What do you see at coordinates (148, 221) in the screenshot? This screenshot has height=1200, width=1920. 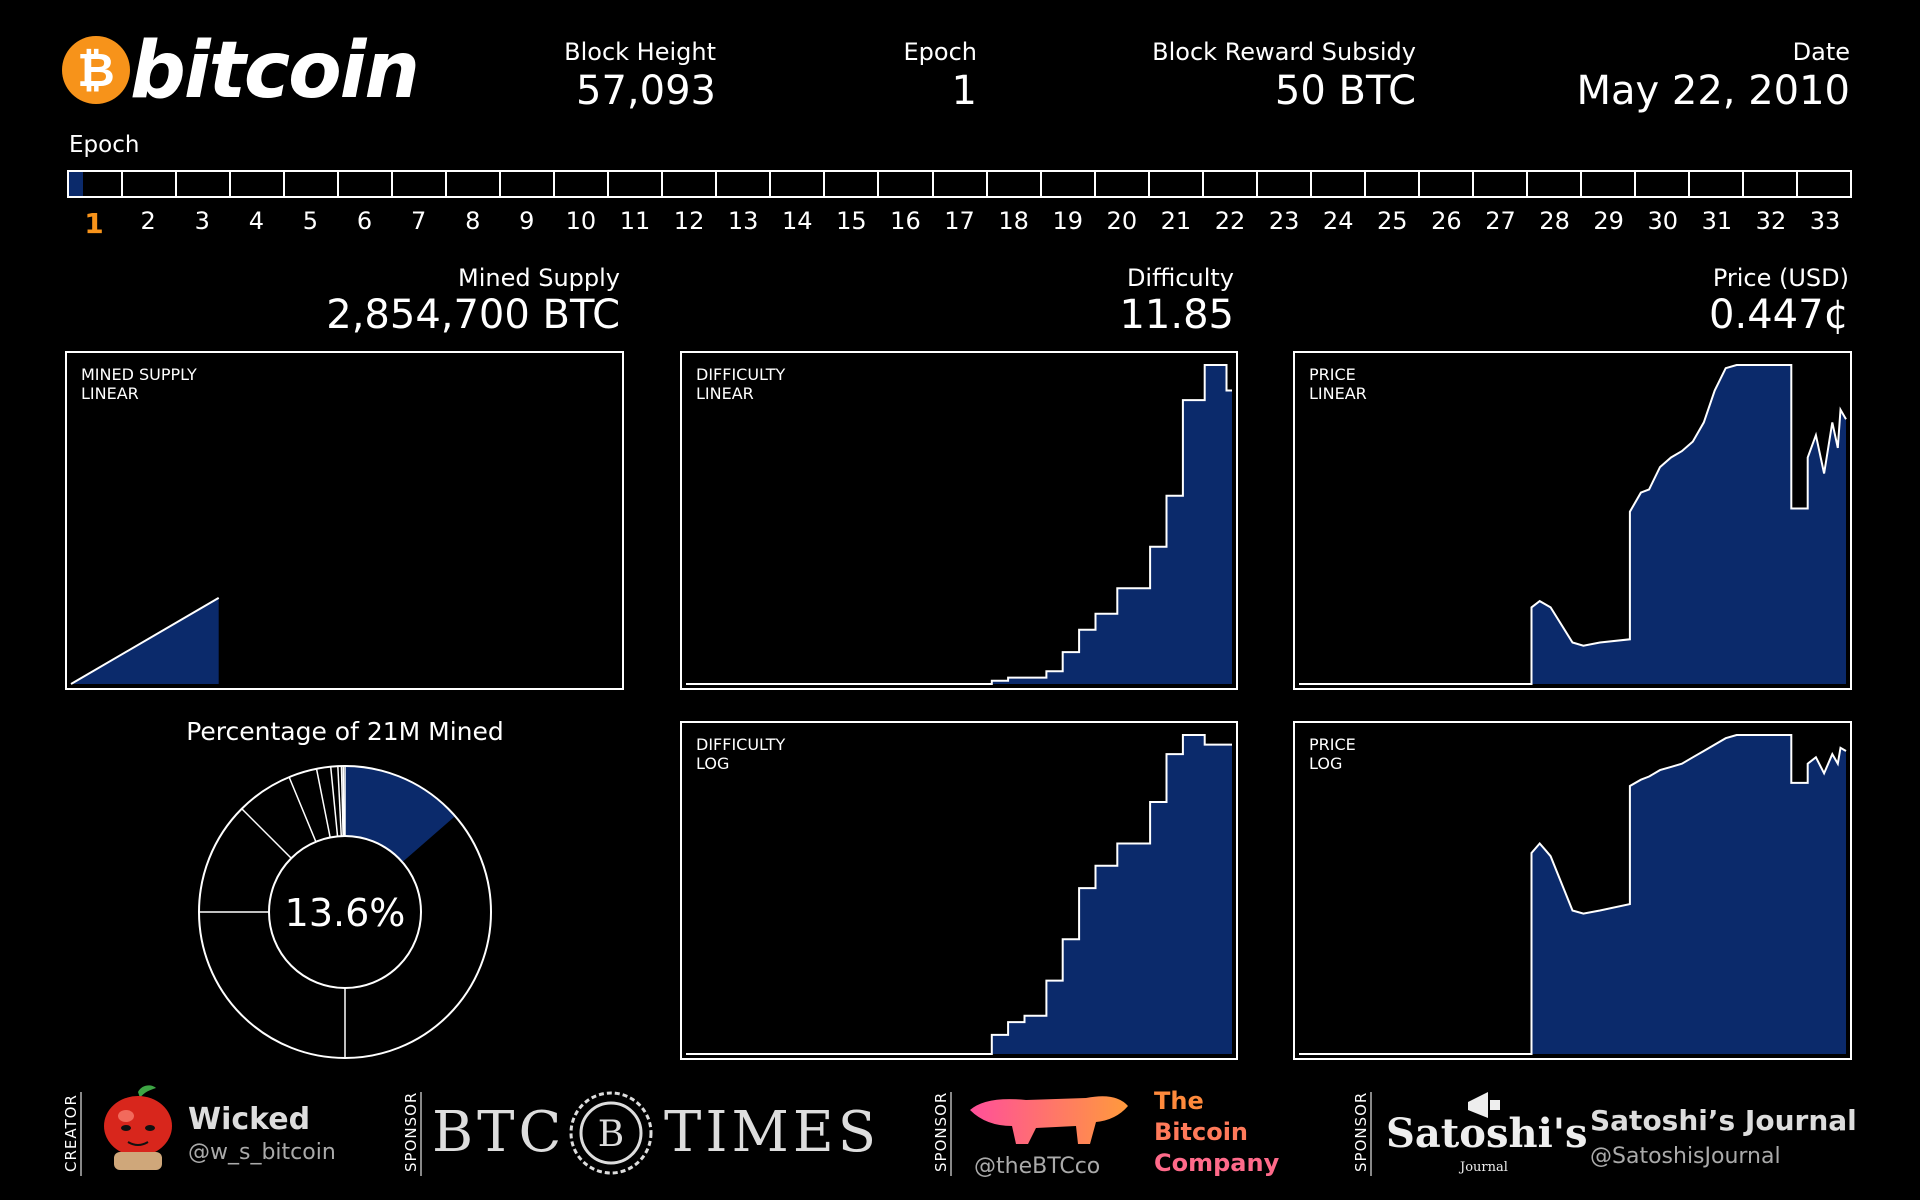 I see `epoch-number: 2` at bounding box center [148, 221].